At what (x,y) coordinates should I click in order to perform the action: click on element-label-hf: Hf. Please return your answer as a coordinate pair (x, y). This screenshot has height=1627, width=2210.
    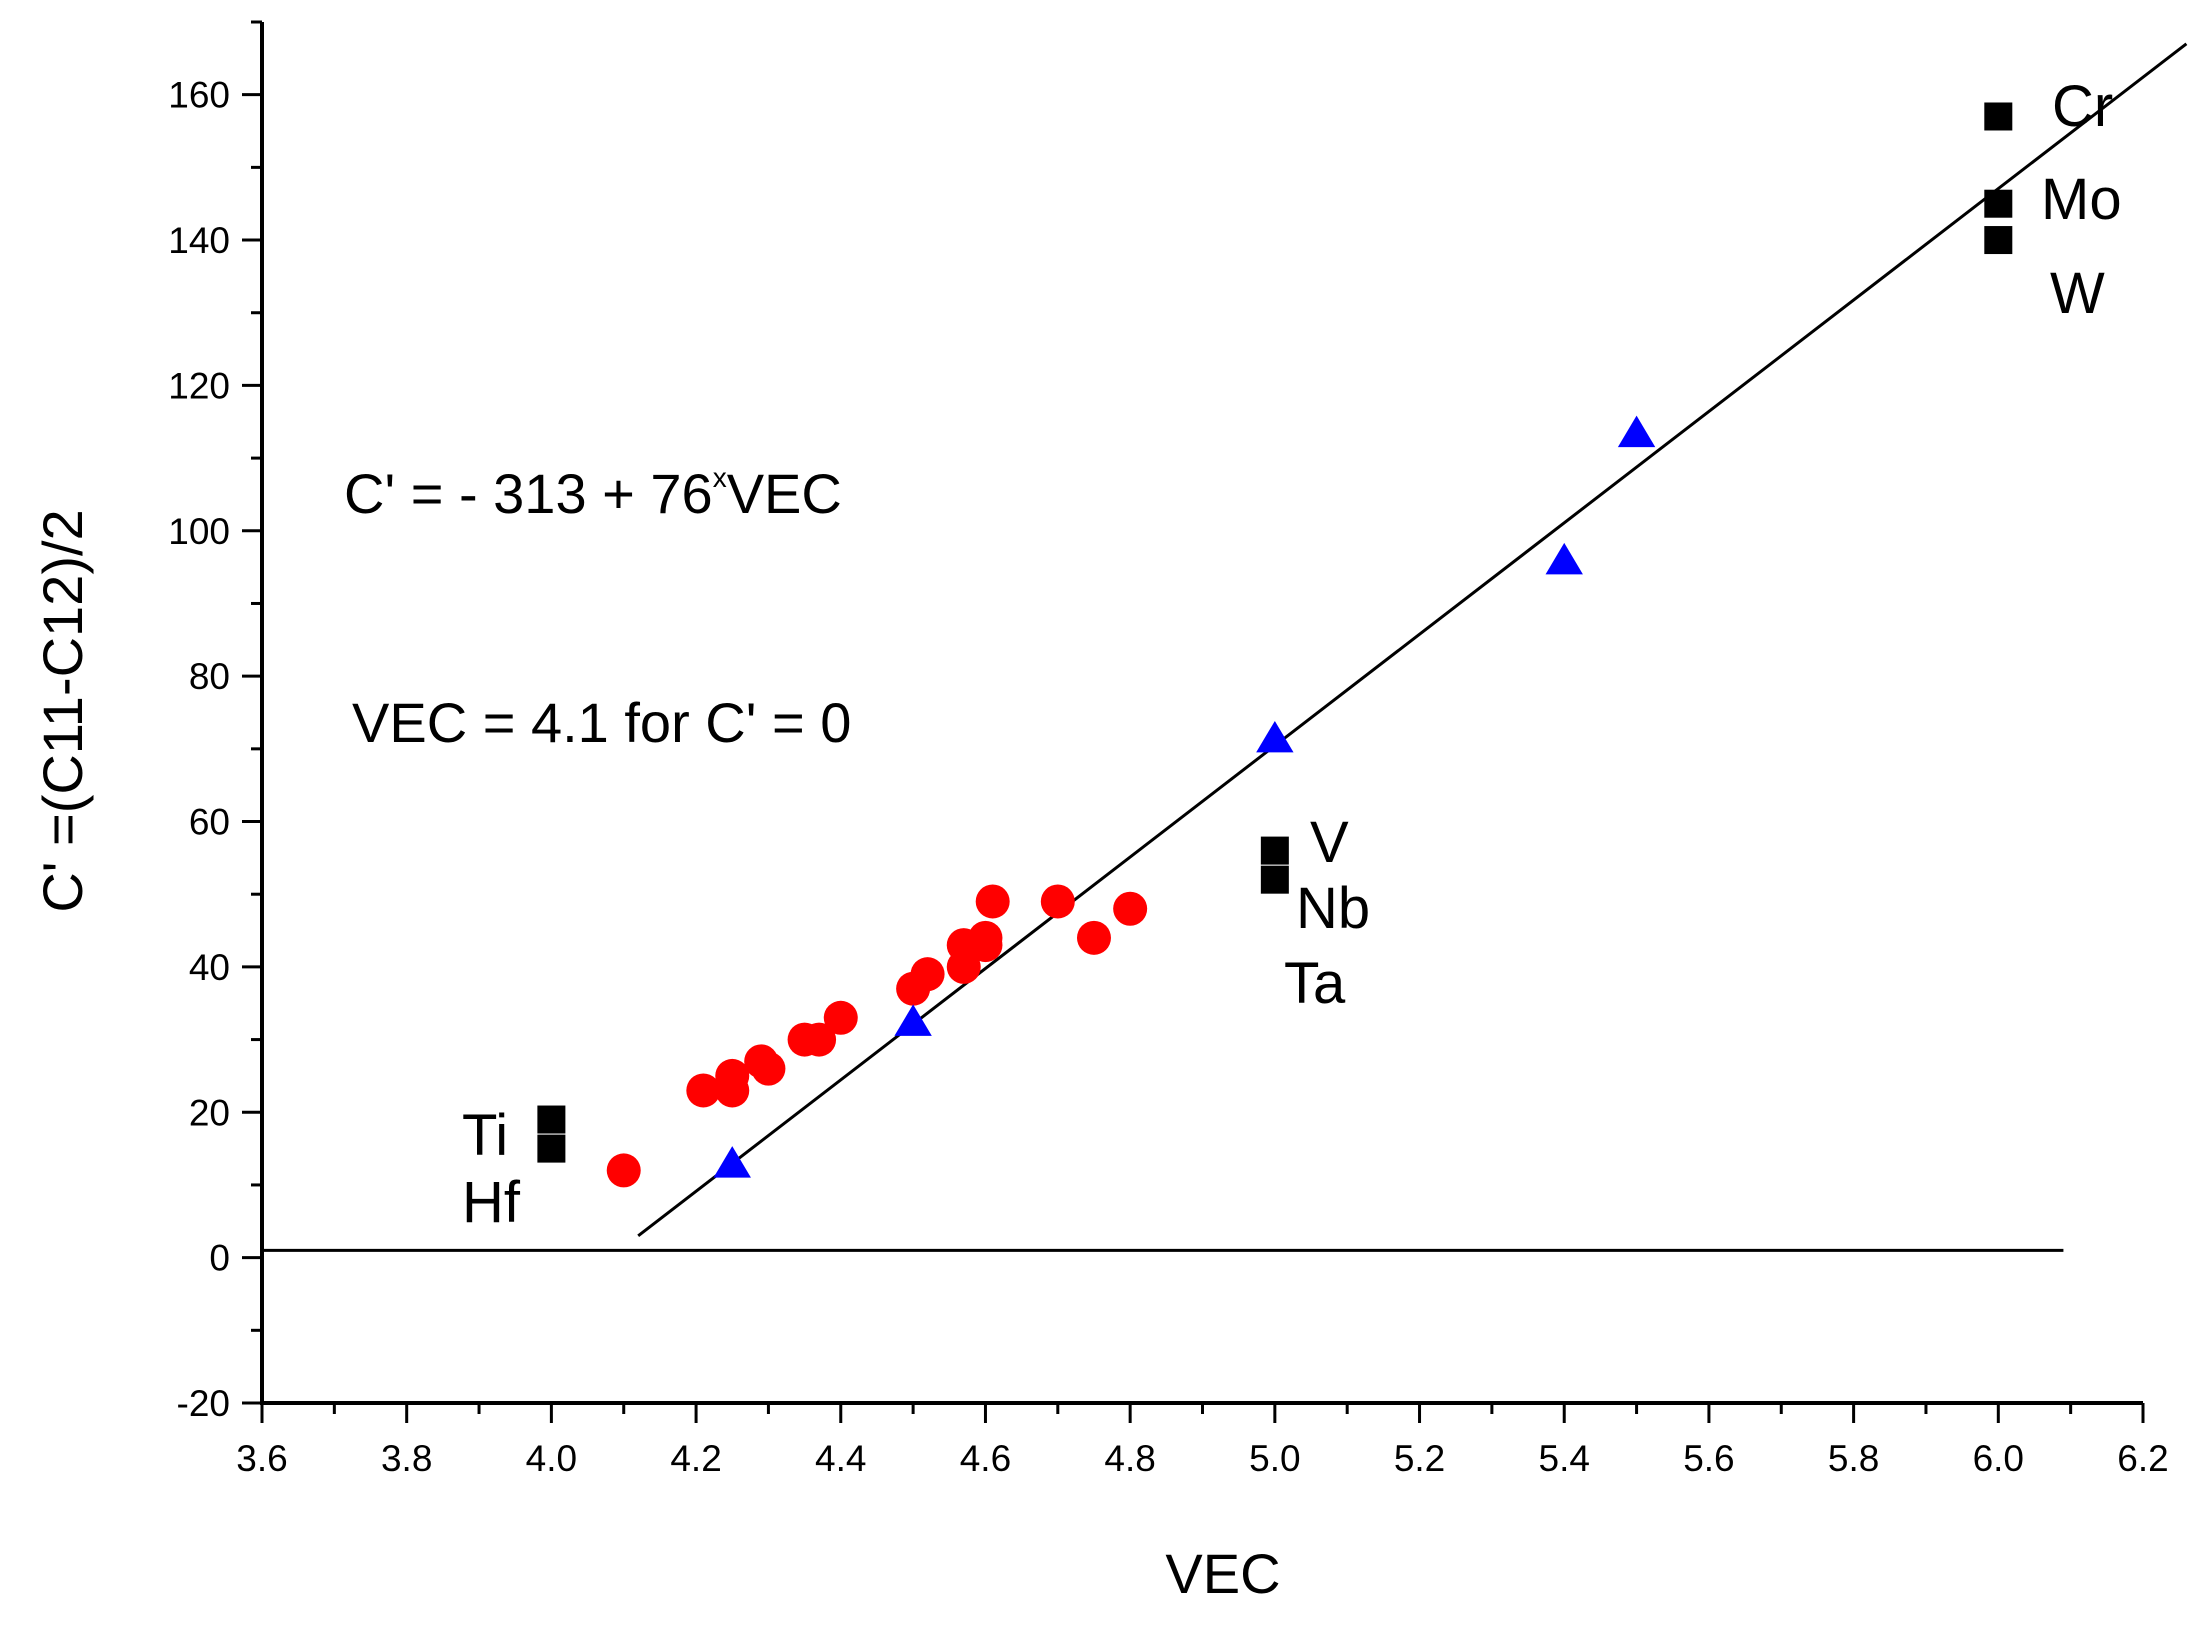
    Looking at the image, I should click on (491, 1202).